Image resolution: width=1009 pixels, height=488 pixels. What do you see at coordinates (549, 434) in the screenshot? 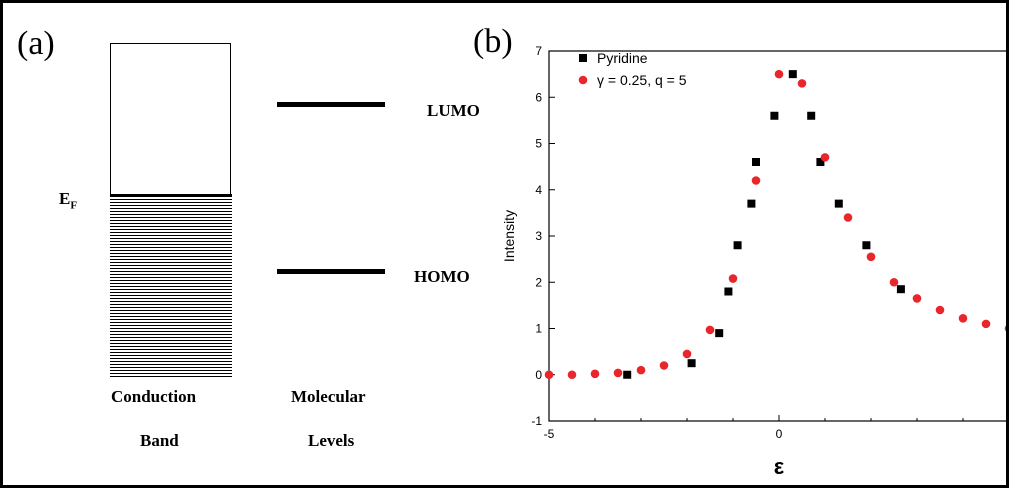
I see `x-tick-label: -5` at bounding box center [549, 434].